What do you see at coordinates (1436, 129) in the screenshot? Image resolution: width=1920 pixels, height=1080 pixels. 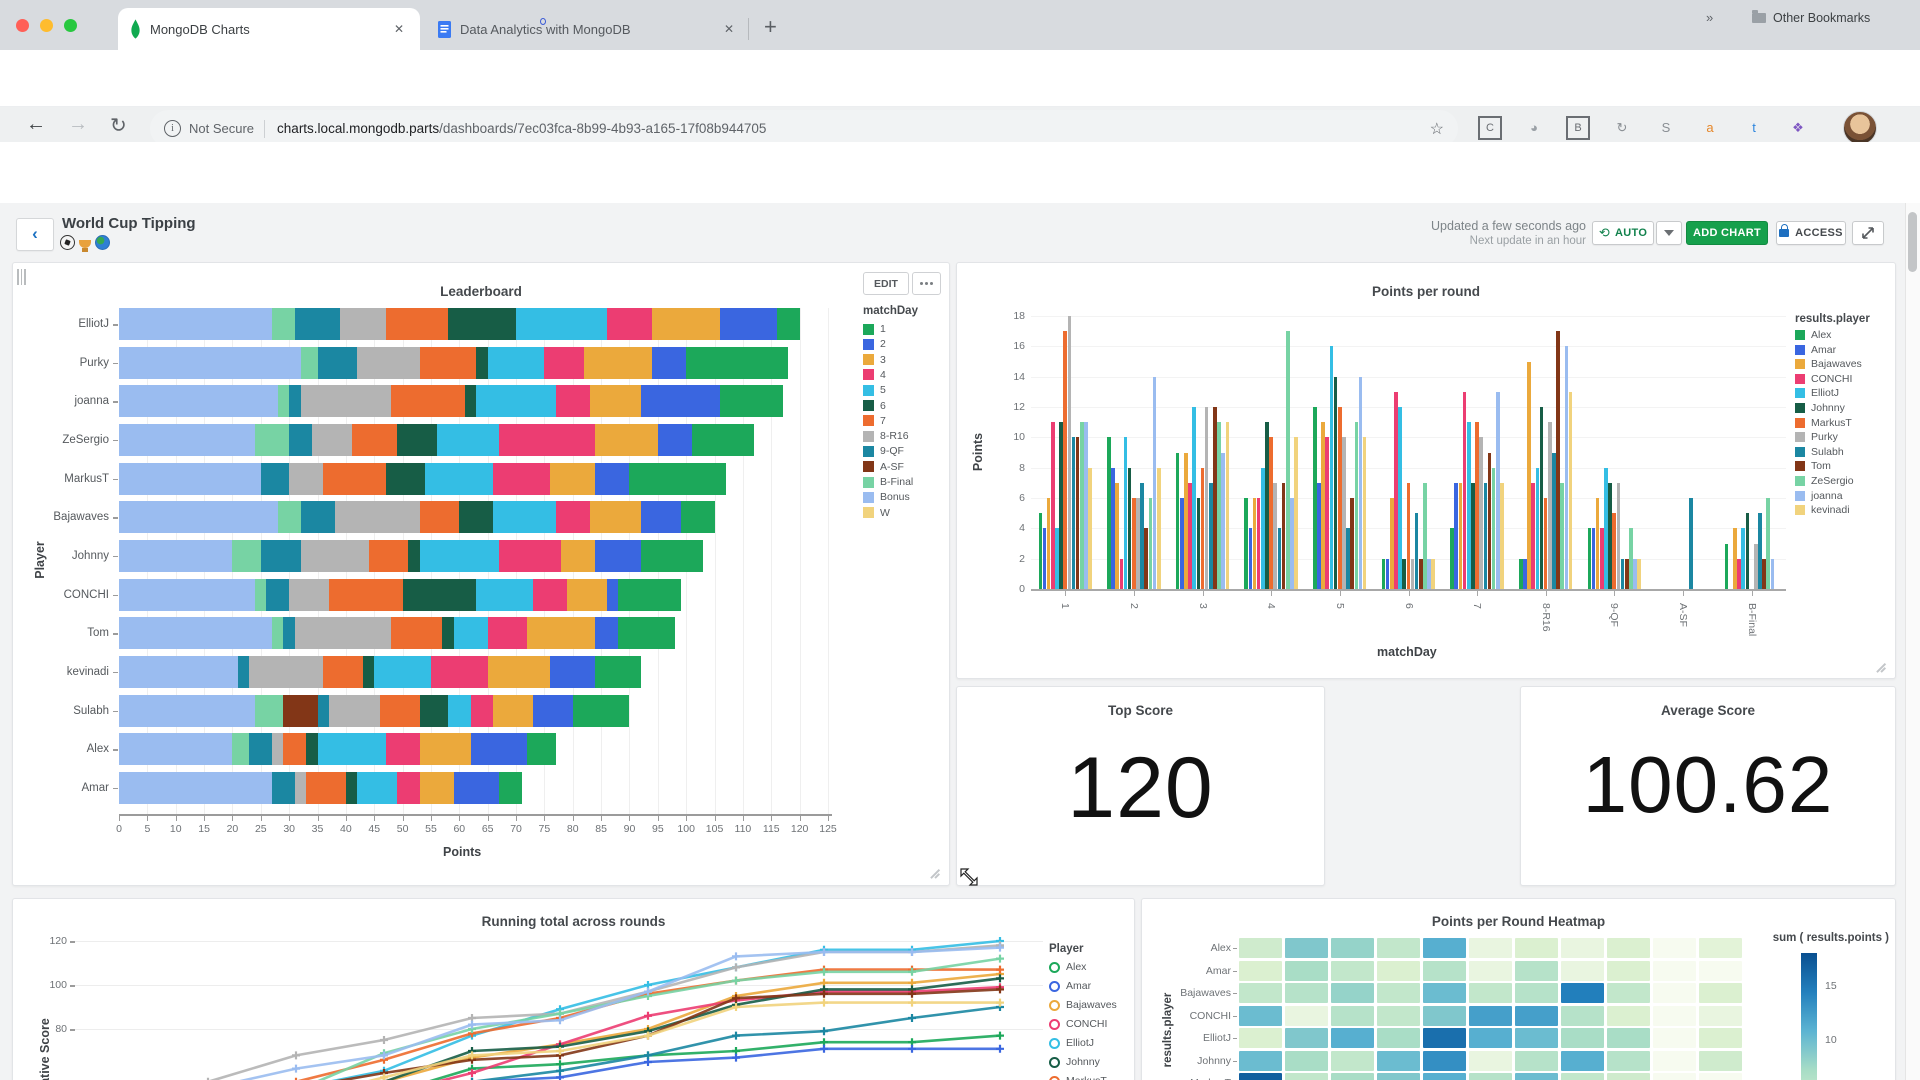 I see `bookmark-star-icon: ☆` at bounding box center [1436, 129].